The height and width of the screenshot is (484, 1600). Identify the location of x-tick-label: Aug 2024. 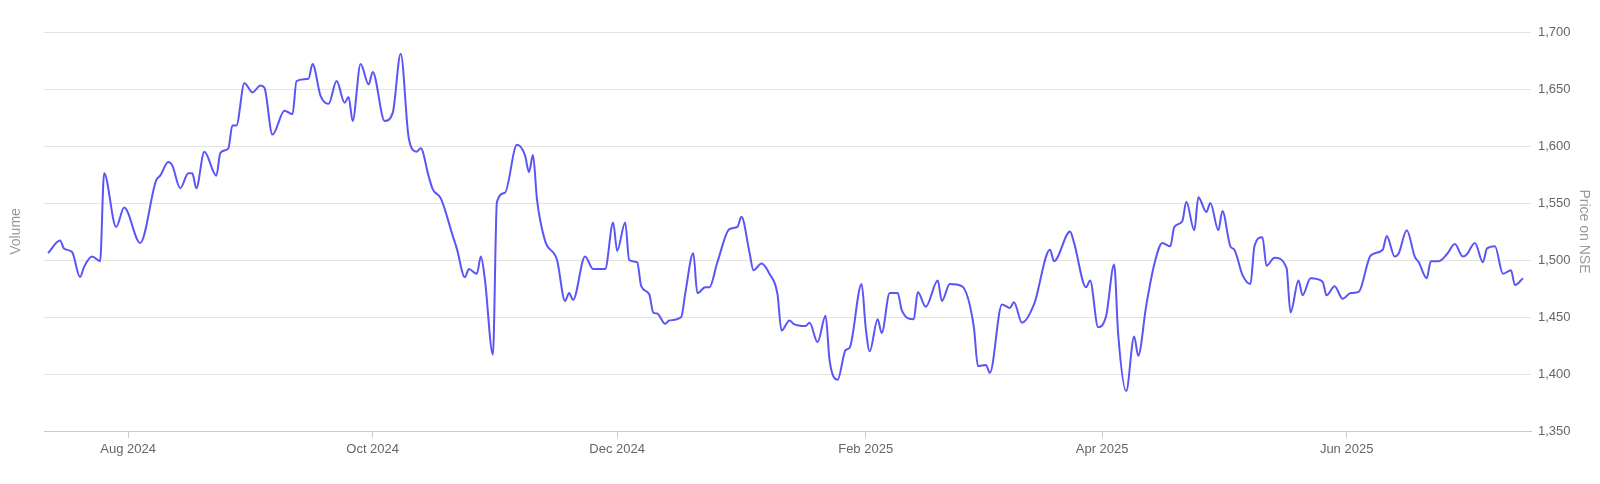
(128, 449).